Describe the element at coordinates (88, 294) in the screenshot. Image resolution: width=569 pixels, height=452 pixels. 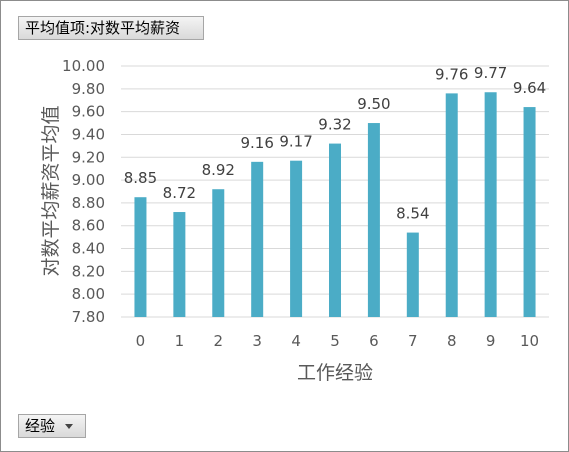
I see `y-tick-label: 8.00` at that location.